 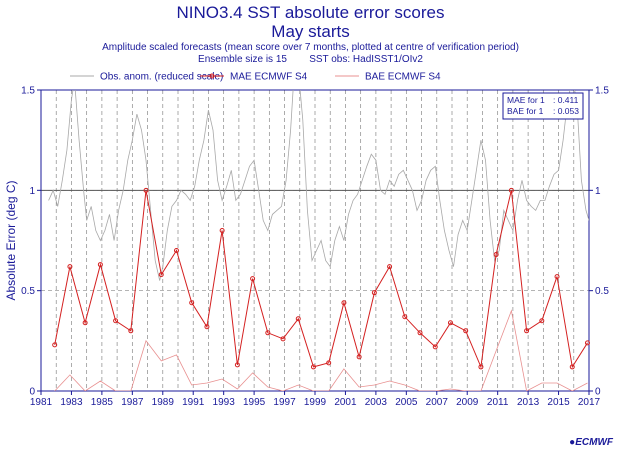 I want to click on globe-icon: ●, so click(x=572, y=442).